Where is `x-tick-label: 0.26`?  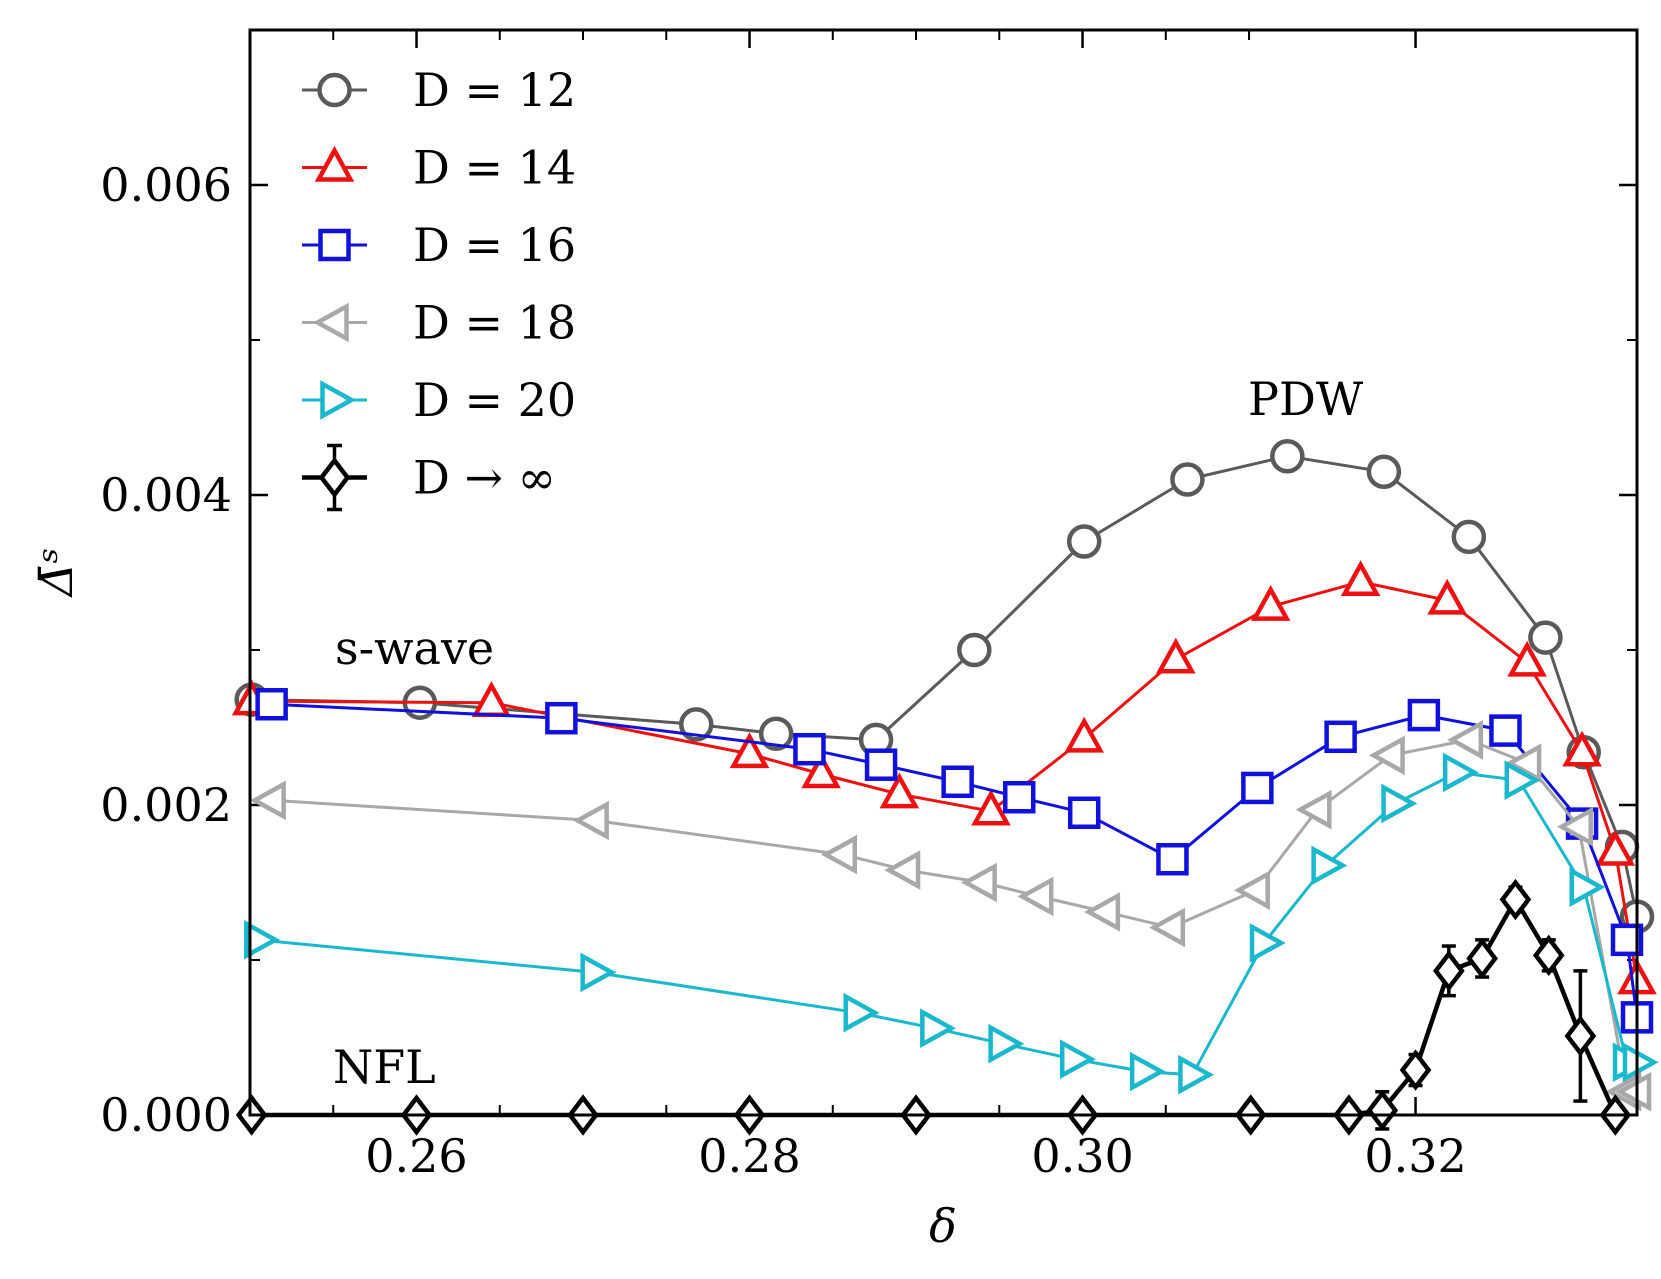
x-tick-label: 0.26 is located at coordinates (416, 1156).